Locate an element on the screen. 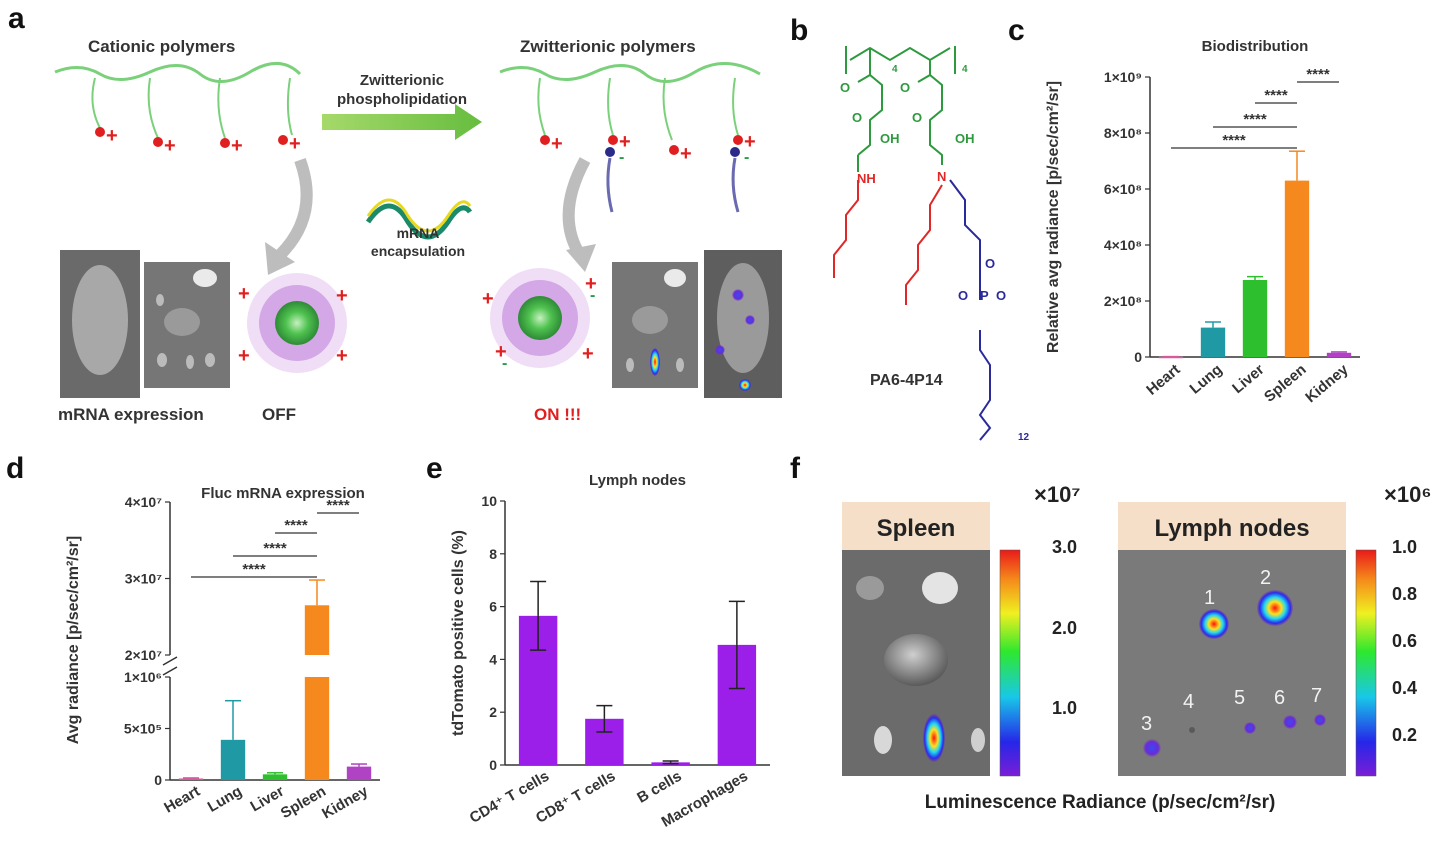  panel-letter-a: a is located at coordinates (16, 18).